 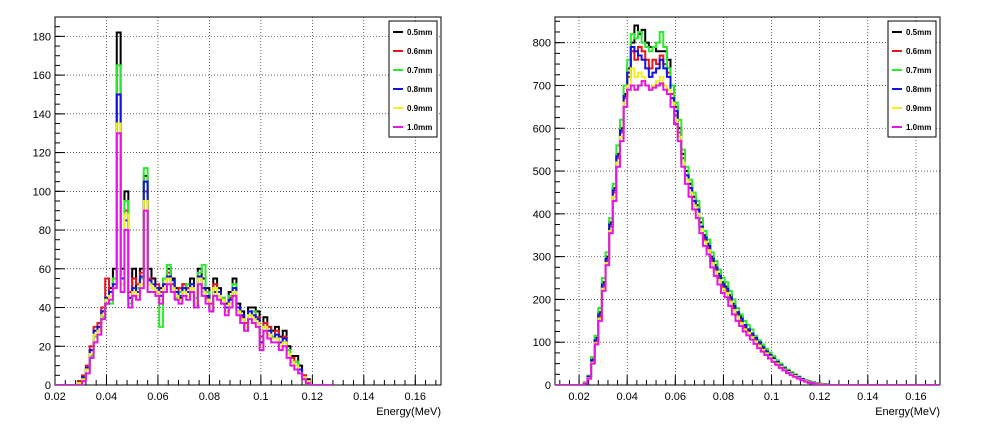 I want to click on y-tick-label: 80, so click(x=45, y=231).